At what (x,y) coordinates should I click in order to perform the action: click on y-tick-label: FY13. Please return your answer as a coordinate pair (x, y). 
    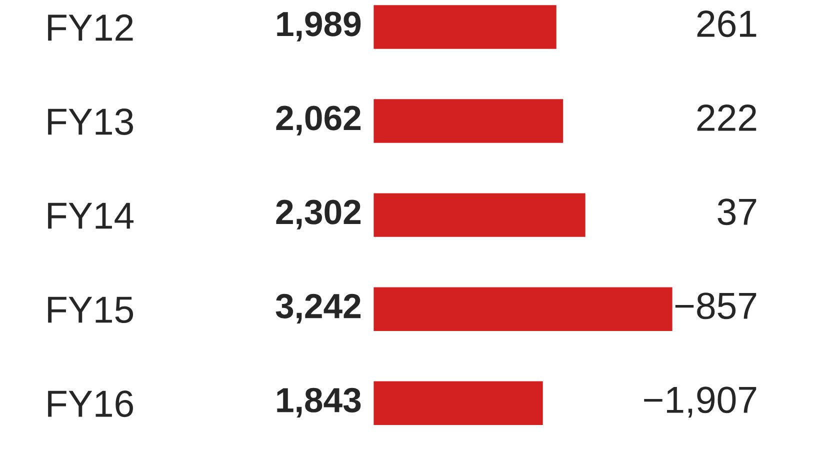
    Looking at the image, I should click on (90, 121).